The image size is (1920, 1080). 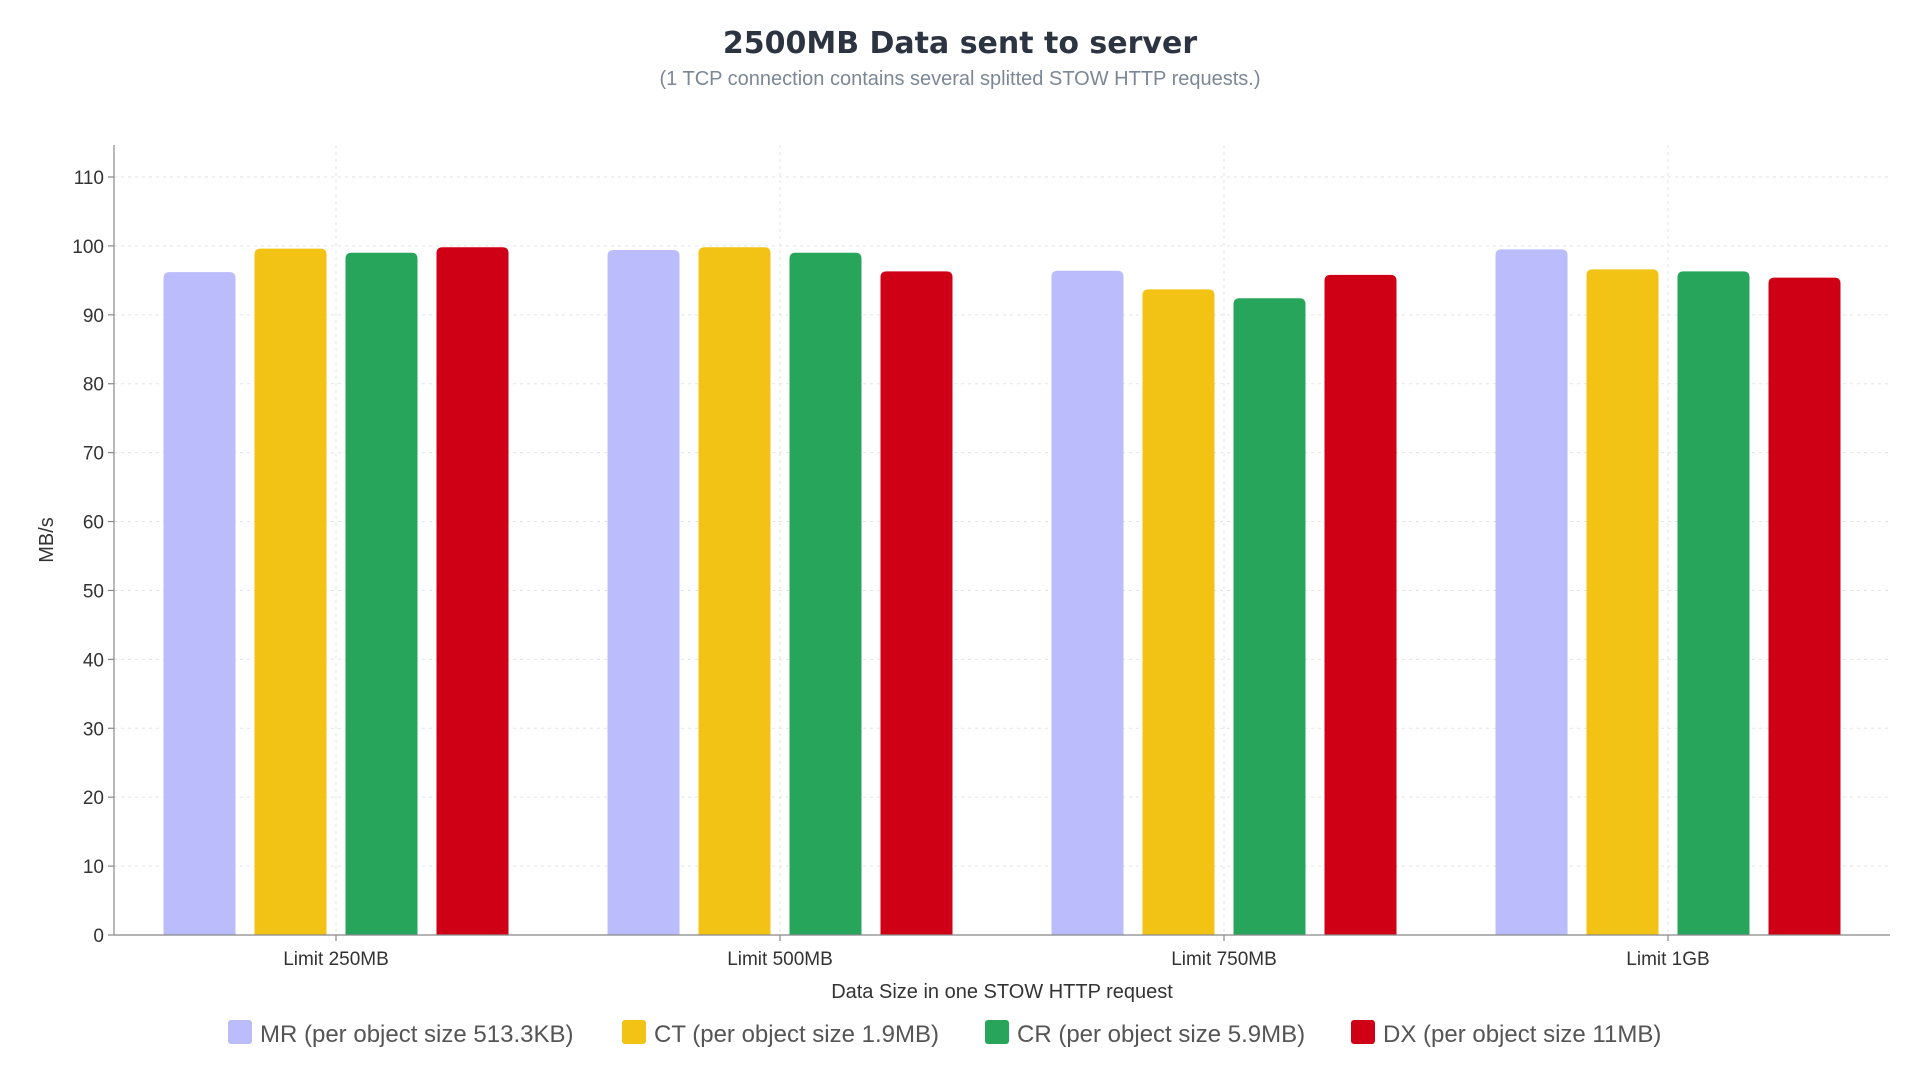 What do you see at coordinates (89, 178) in the screenshot?
I see `y-tick-label: 110` at bounding box center [89, 178].